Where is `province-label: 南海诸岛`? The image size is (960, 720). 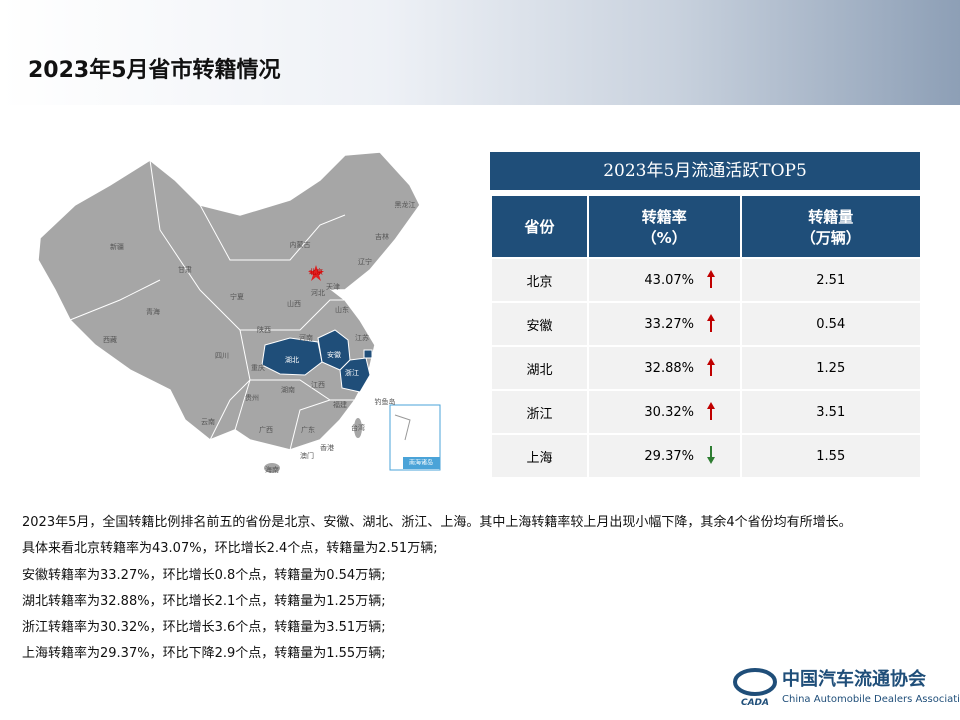 province-label: 南海诸岛 is located at coordinates (421, 463).